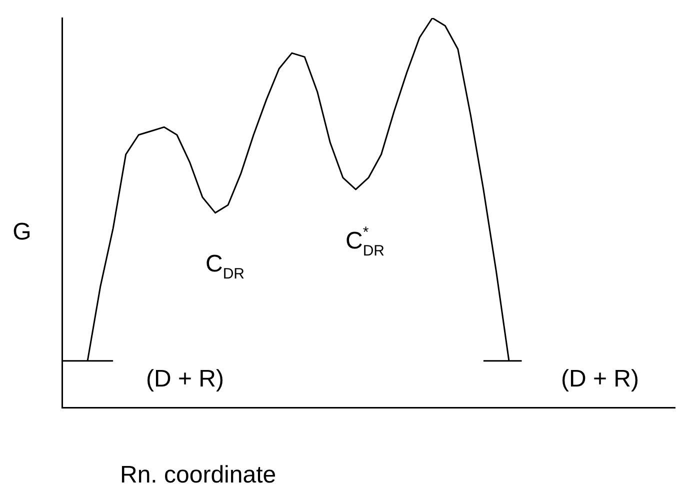 The height and width of the screenshot is (493, 678). What do you see at coordinates (22, 232) in the screenshot?
I see `y-axis-title: G` at bounding box center [22, 232].